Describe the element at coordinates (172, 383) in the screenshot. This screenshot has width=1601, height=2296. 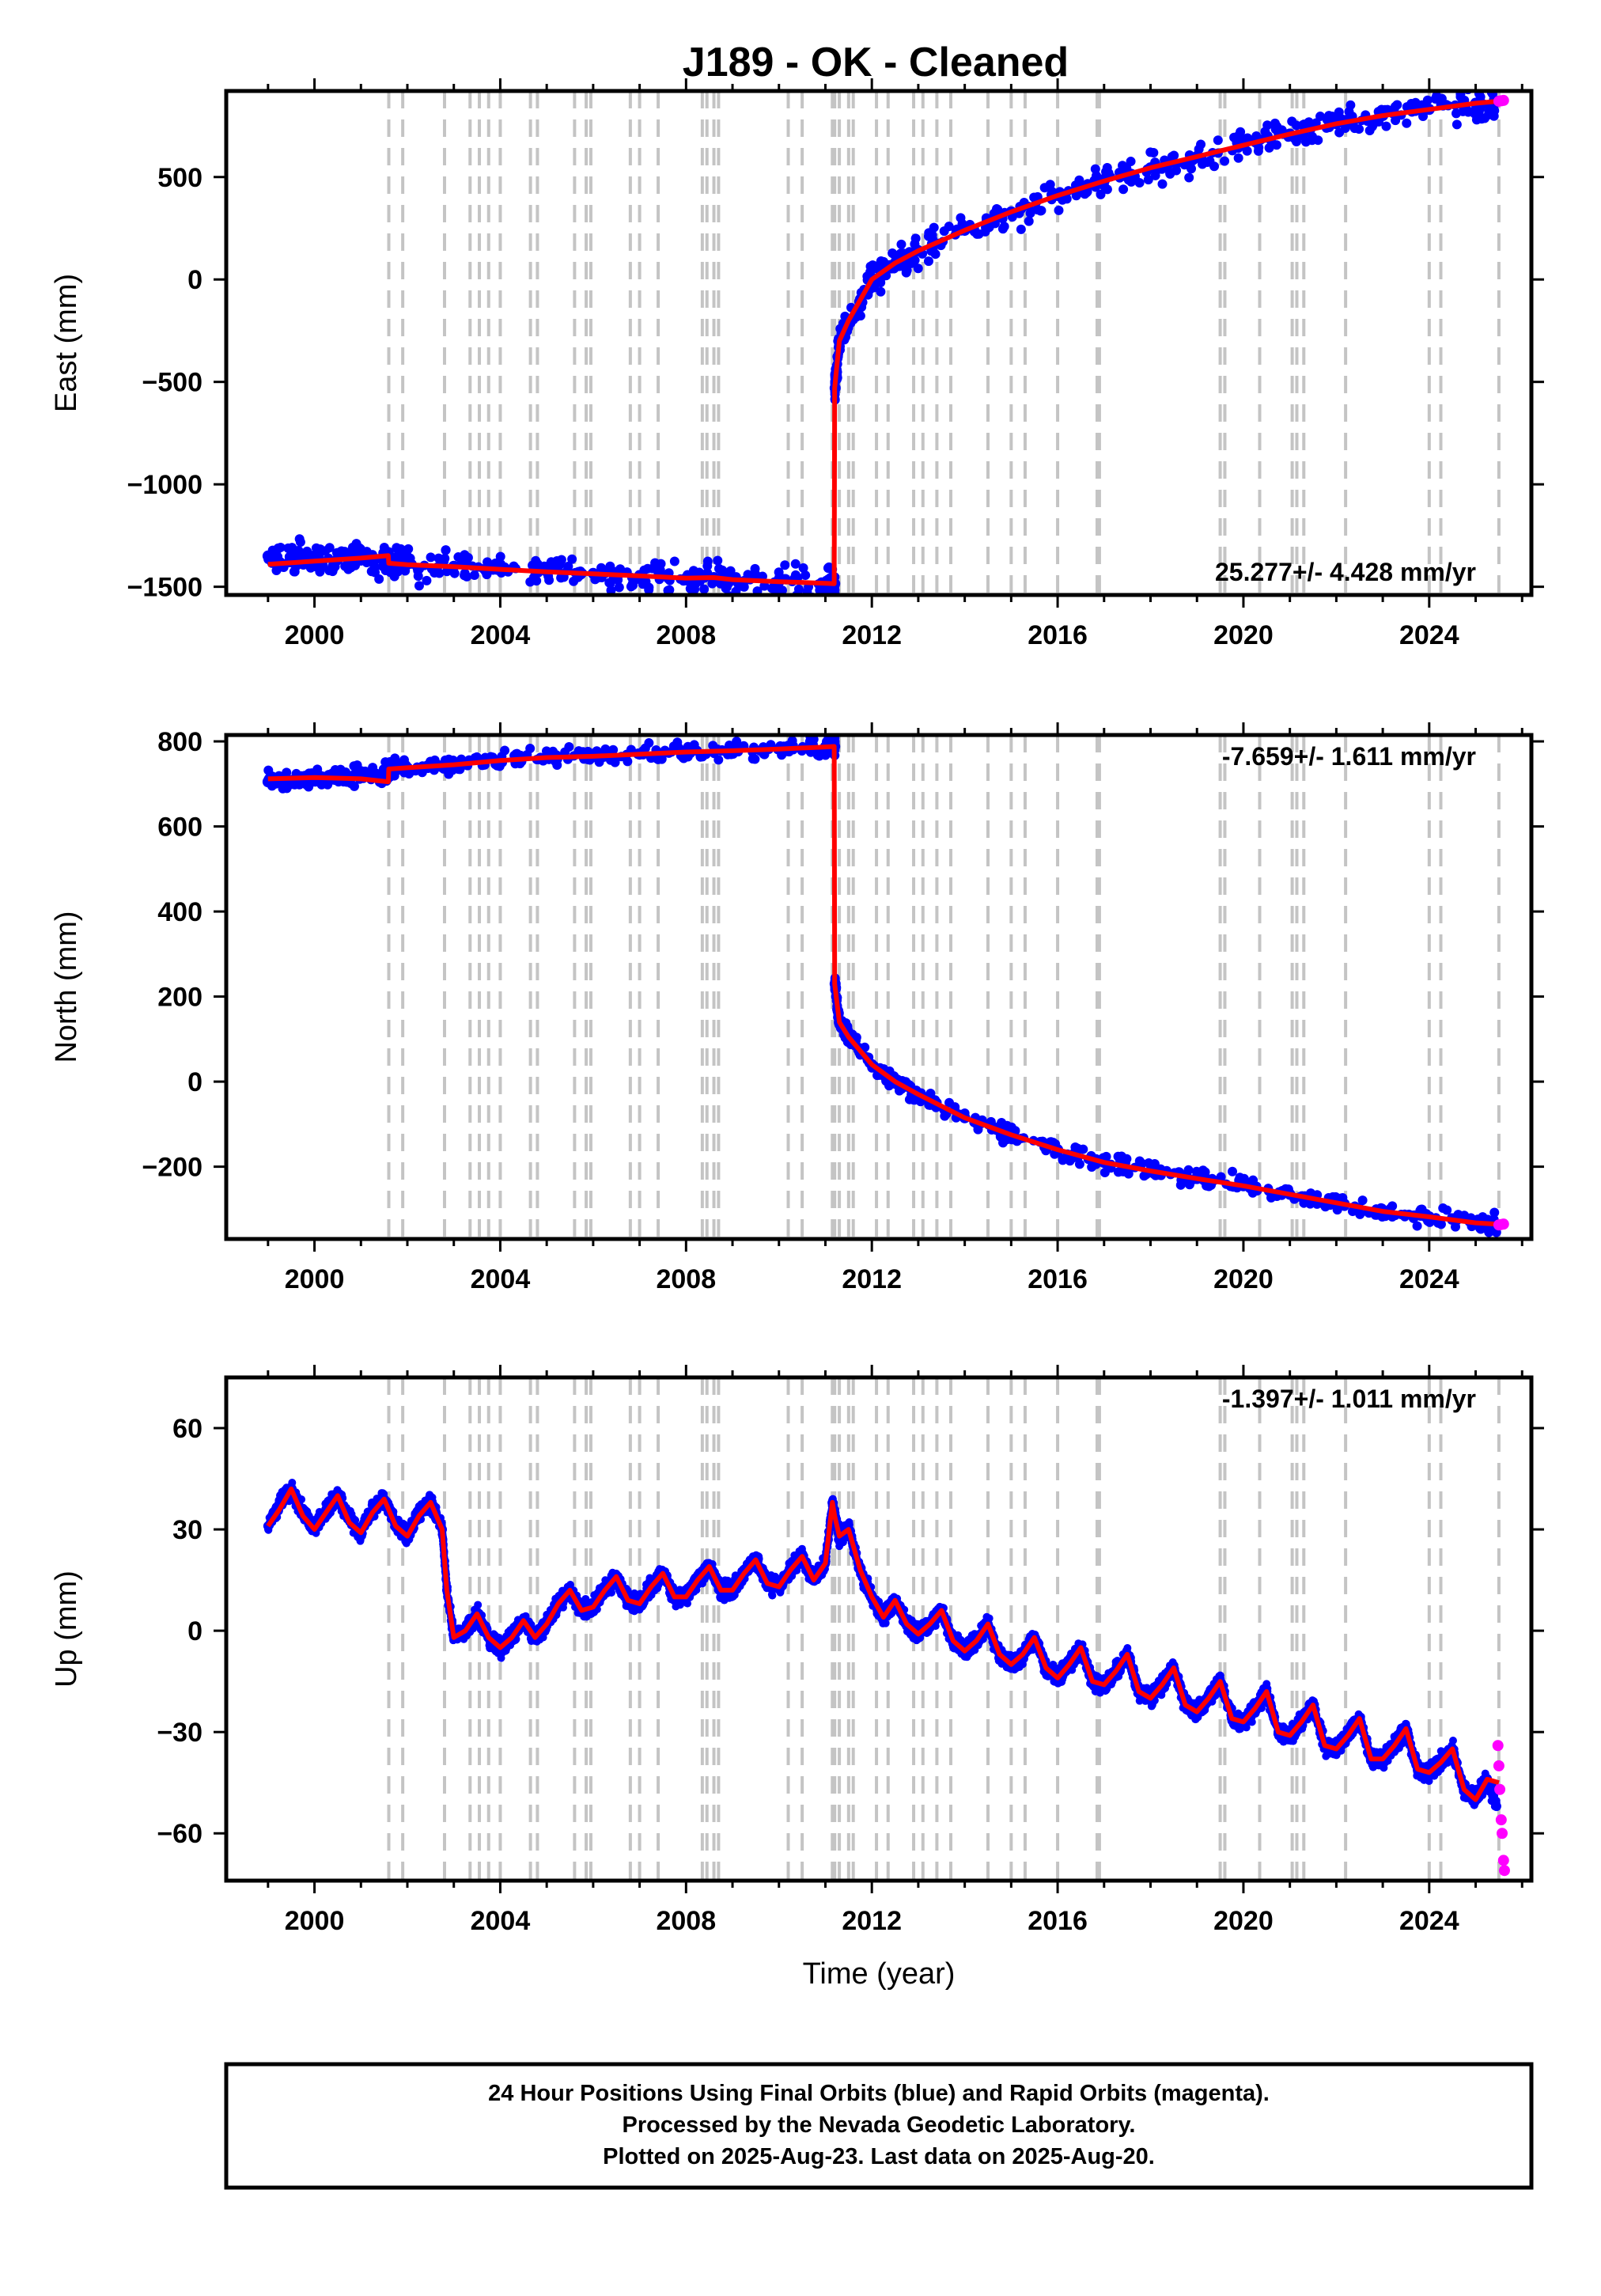
I see `east-y-tick-label-2: −500` at that location.